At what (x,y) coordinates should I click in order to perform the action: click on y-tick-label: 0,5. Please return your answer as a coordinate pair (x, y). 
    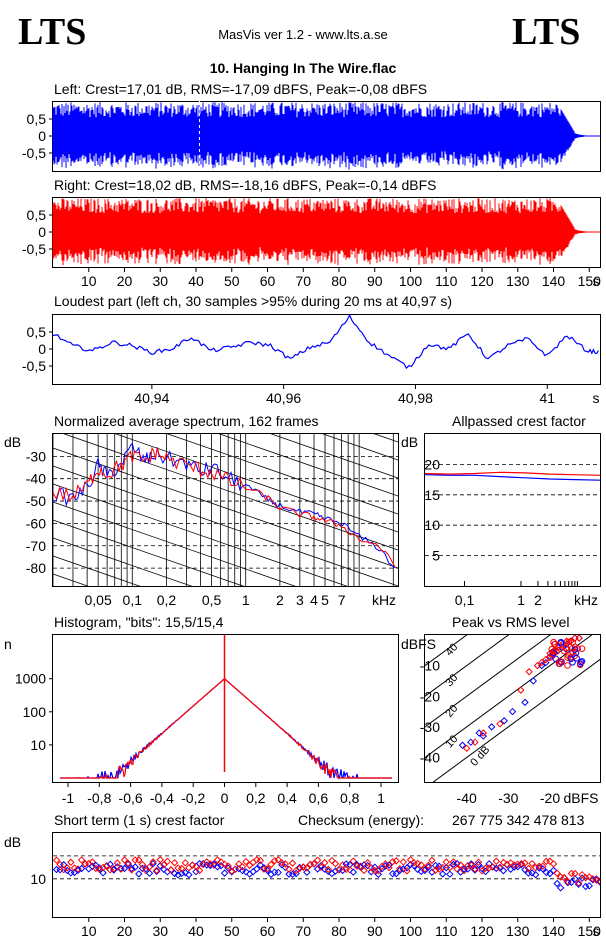
    Looking at the image, I should click on (37, 332).